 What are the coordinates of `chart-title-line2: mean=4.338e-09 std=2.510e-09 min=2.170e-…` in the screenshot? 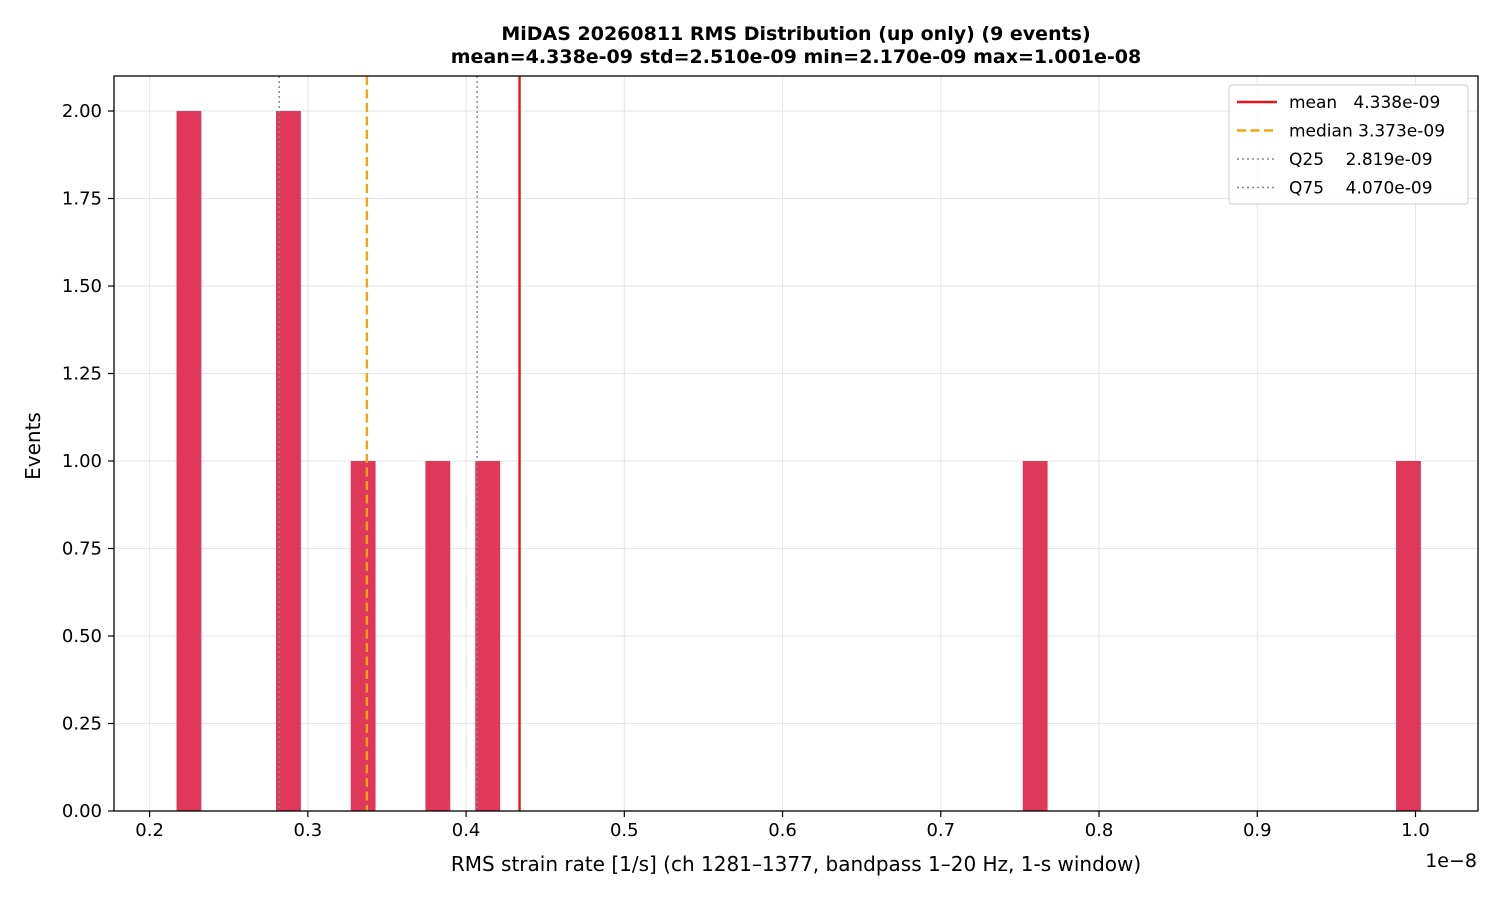 It's located at (796, 57).